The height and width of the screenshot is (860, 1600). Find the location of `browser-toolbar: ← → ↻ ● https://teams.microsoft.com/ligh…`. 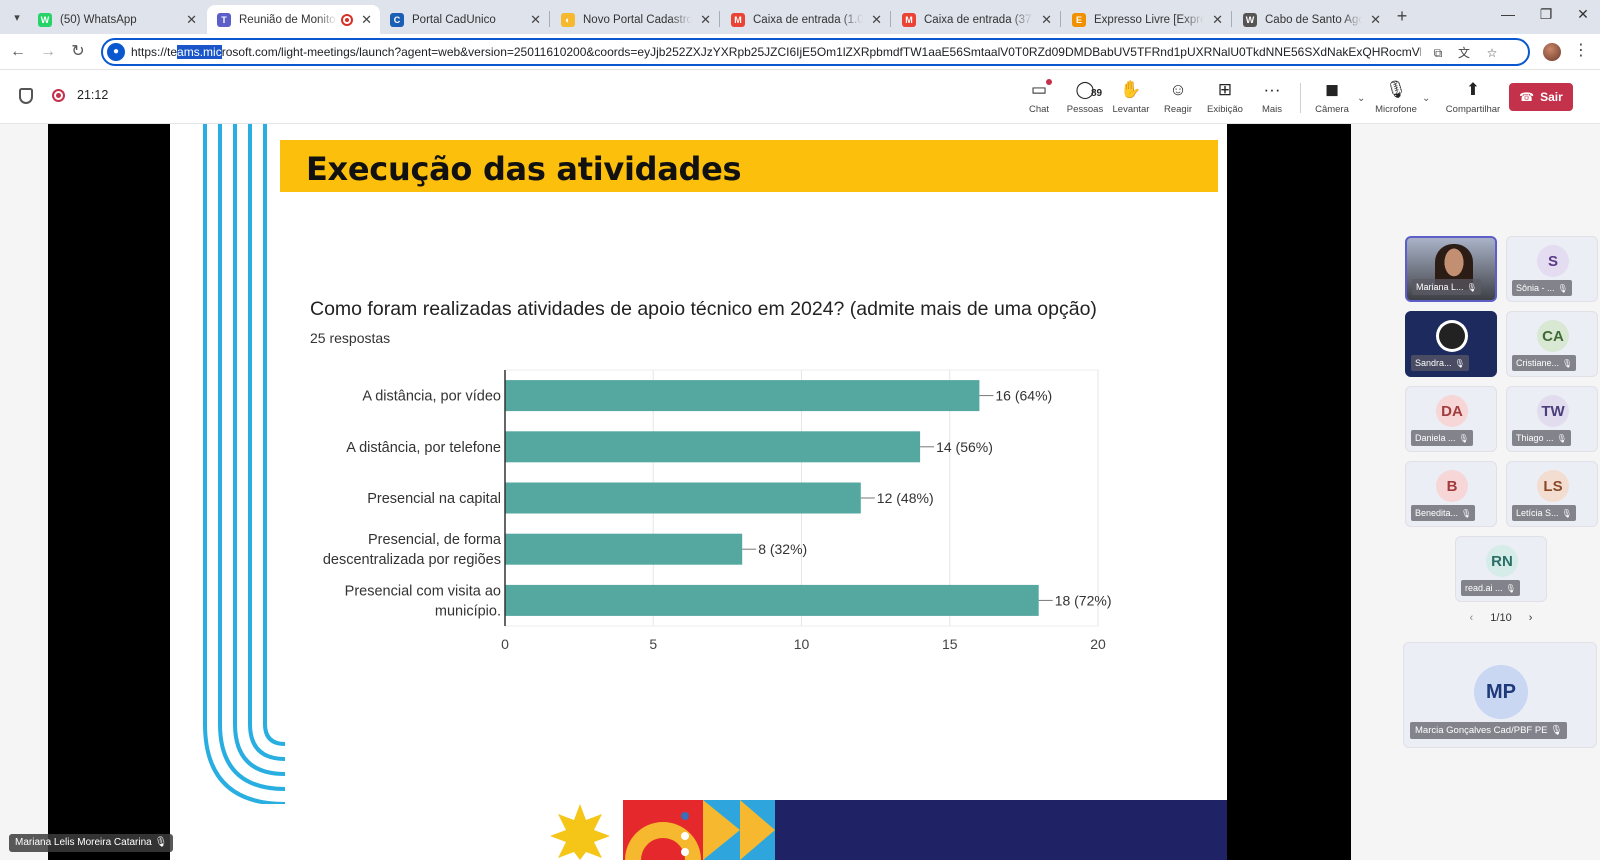

browser-toolbar: ← → ↻ ● https://teams.microsoft.com/ligh… is located at coordinates (800, 52).